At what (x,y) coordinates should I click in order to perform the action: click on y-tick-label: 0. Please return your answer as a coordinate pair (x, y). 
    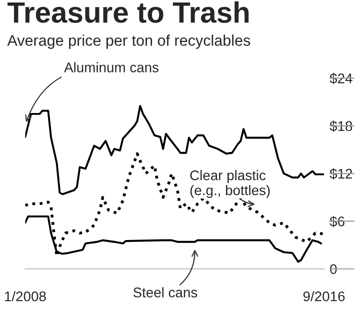
    Looking at the image, I should click on (333, 269).